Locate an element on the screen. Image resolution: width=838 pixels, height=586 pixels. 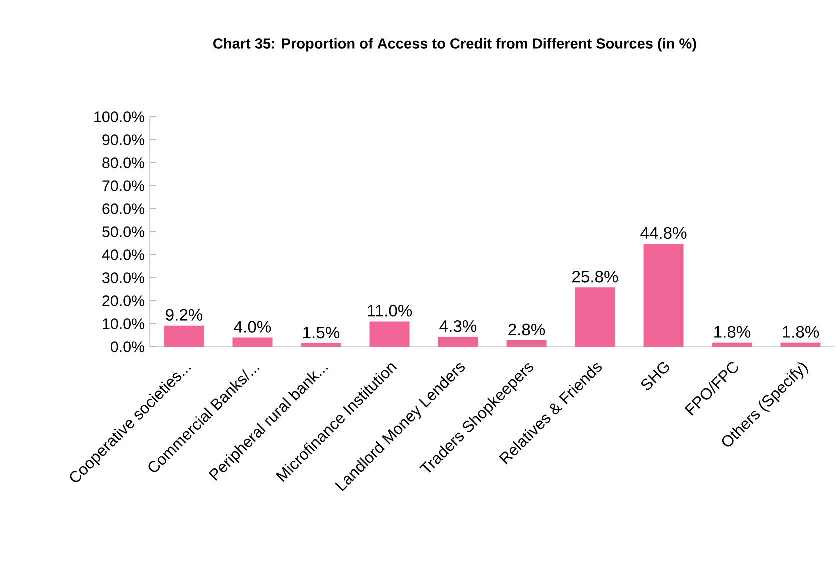
data-label: 9.2% is located at coordinates (184, 315).